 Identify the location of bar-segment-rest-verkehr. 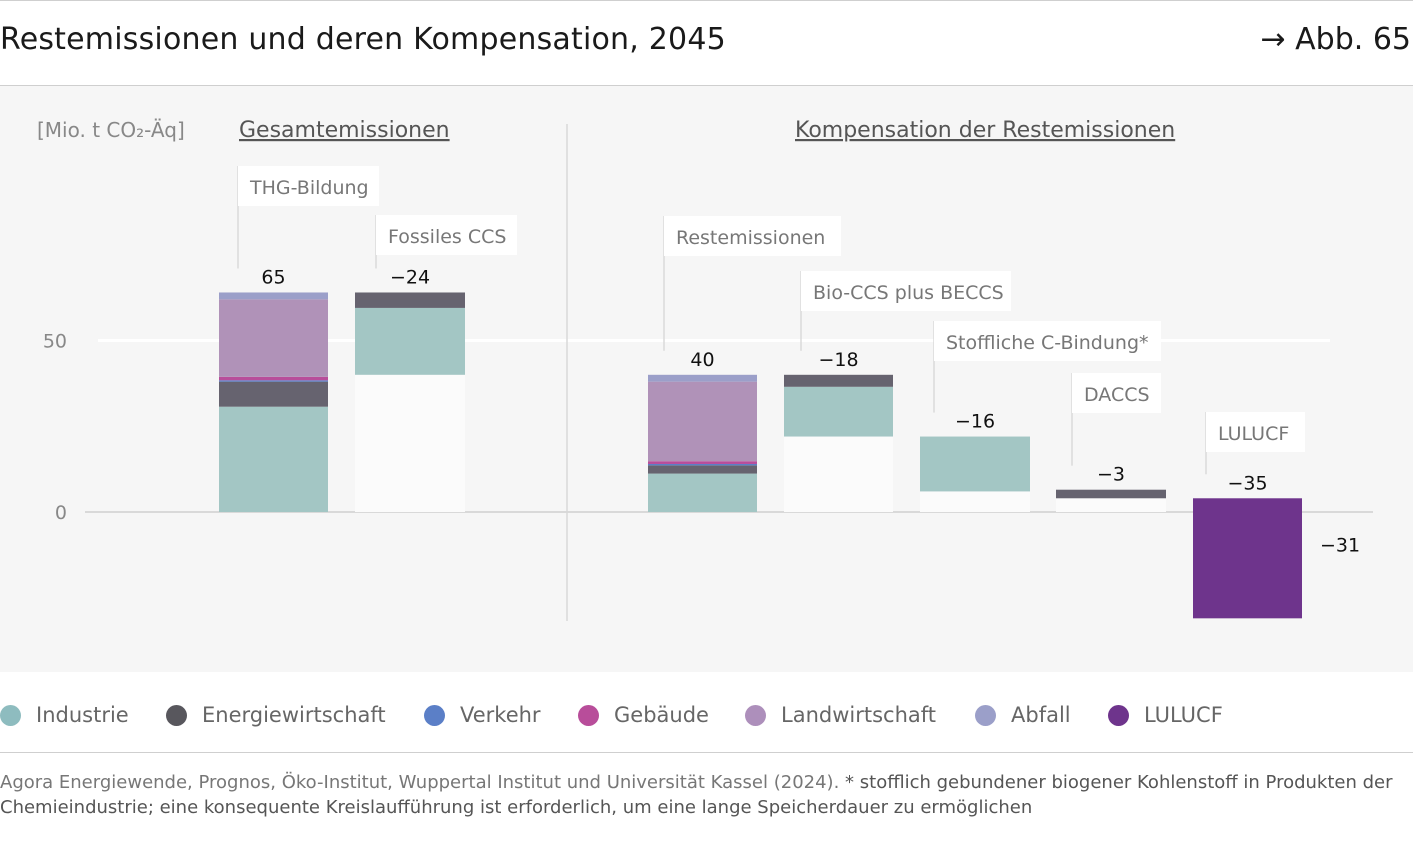
(702, 464).